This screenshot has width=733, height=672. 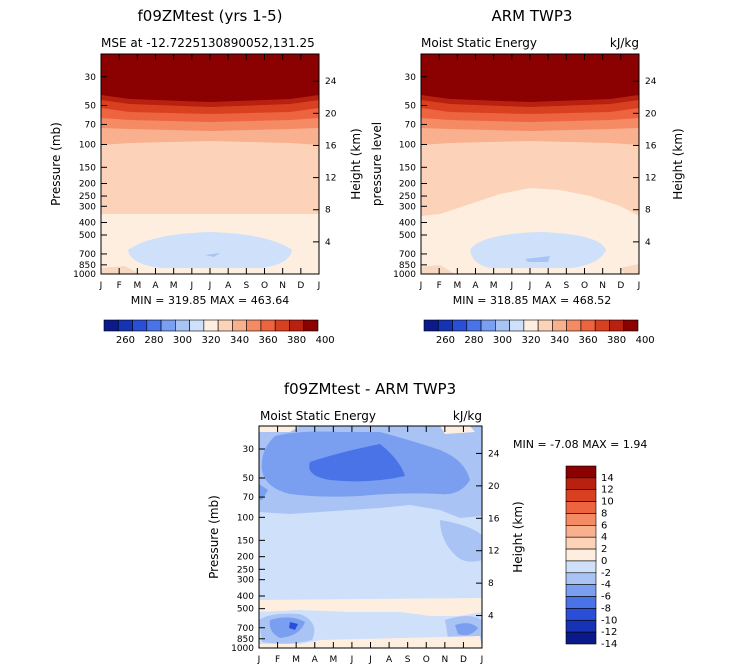 I want to click on colorbar-label: -6, so click(x=606, y=597).